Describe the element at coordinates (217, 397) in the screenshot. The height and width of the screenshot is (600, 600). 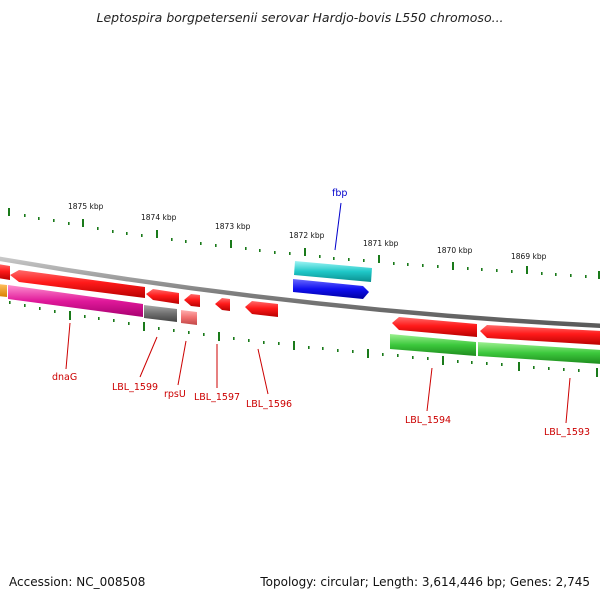
I see `gene-label-LBL_1597: LBL_1597` at that location.